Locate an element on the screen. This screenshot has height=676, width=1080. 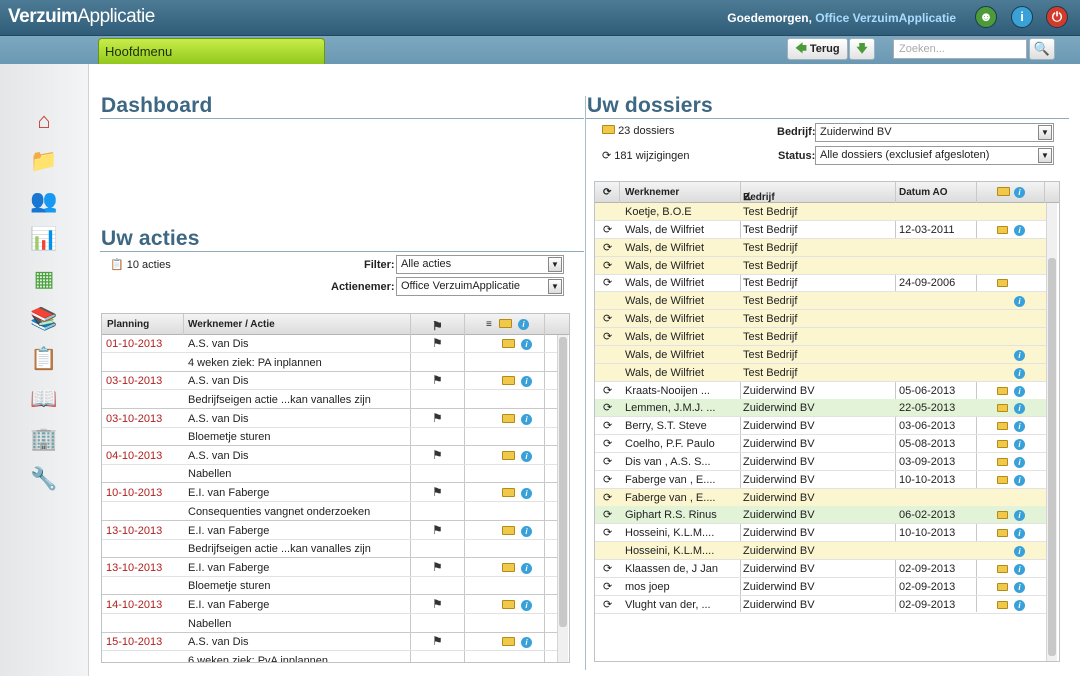
chart-icon: 📊 is located at coordinates (44, 238).